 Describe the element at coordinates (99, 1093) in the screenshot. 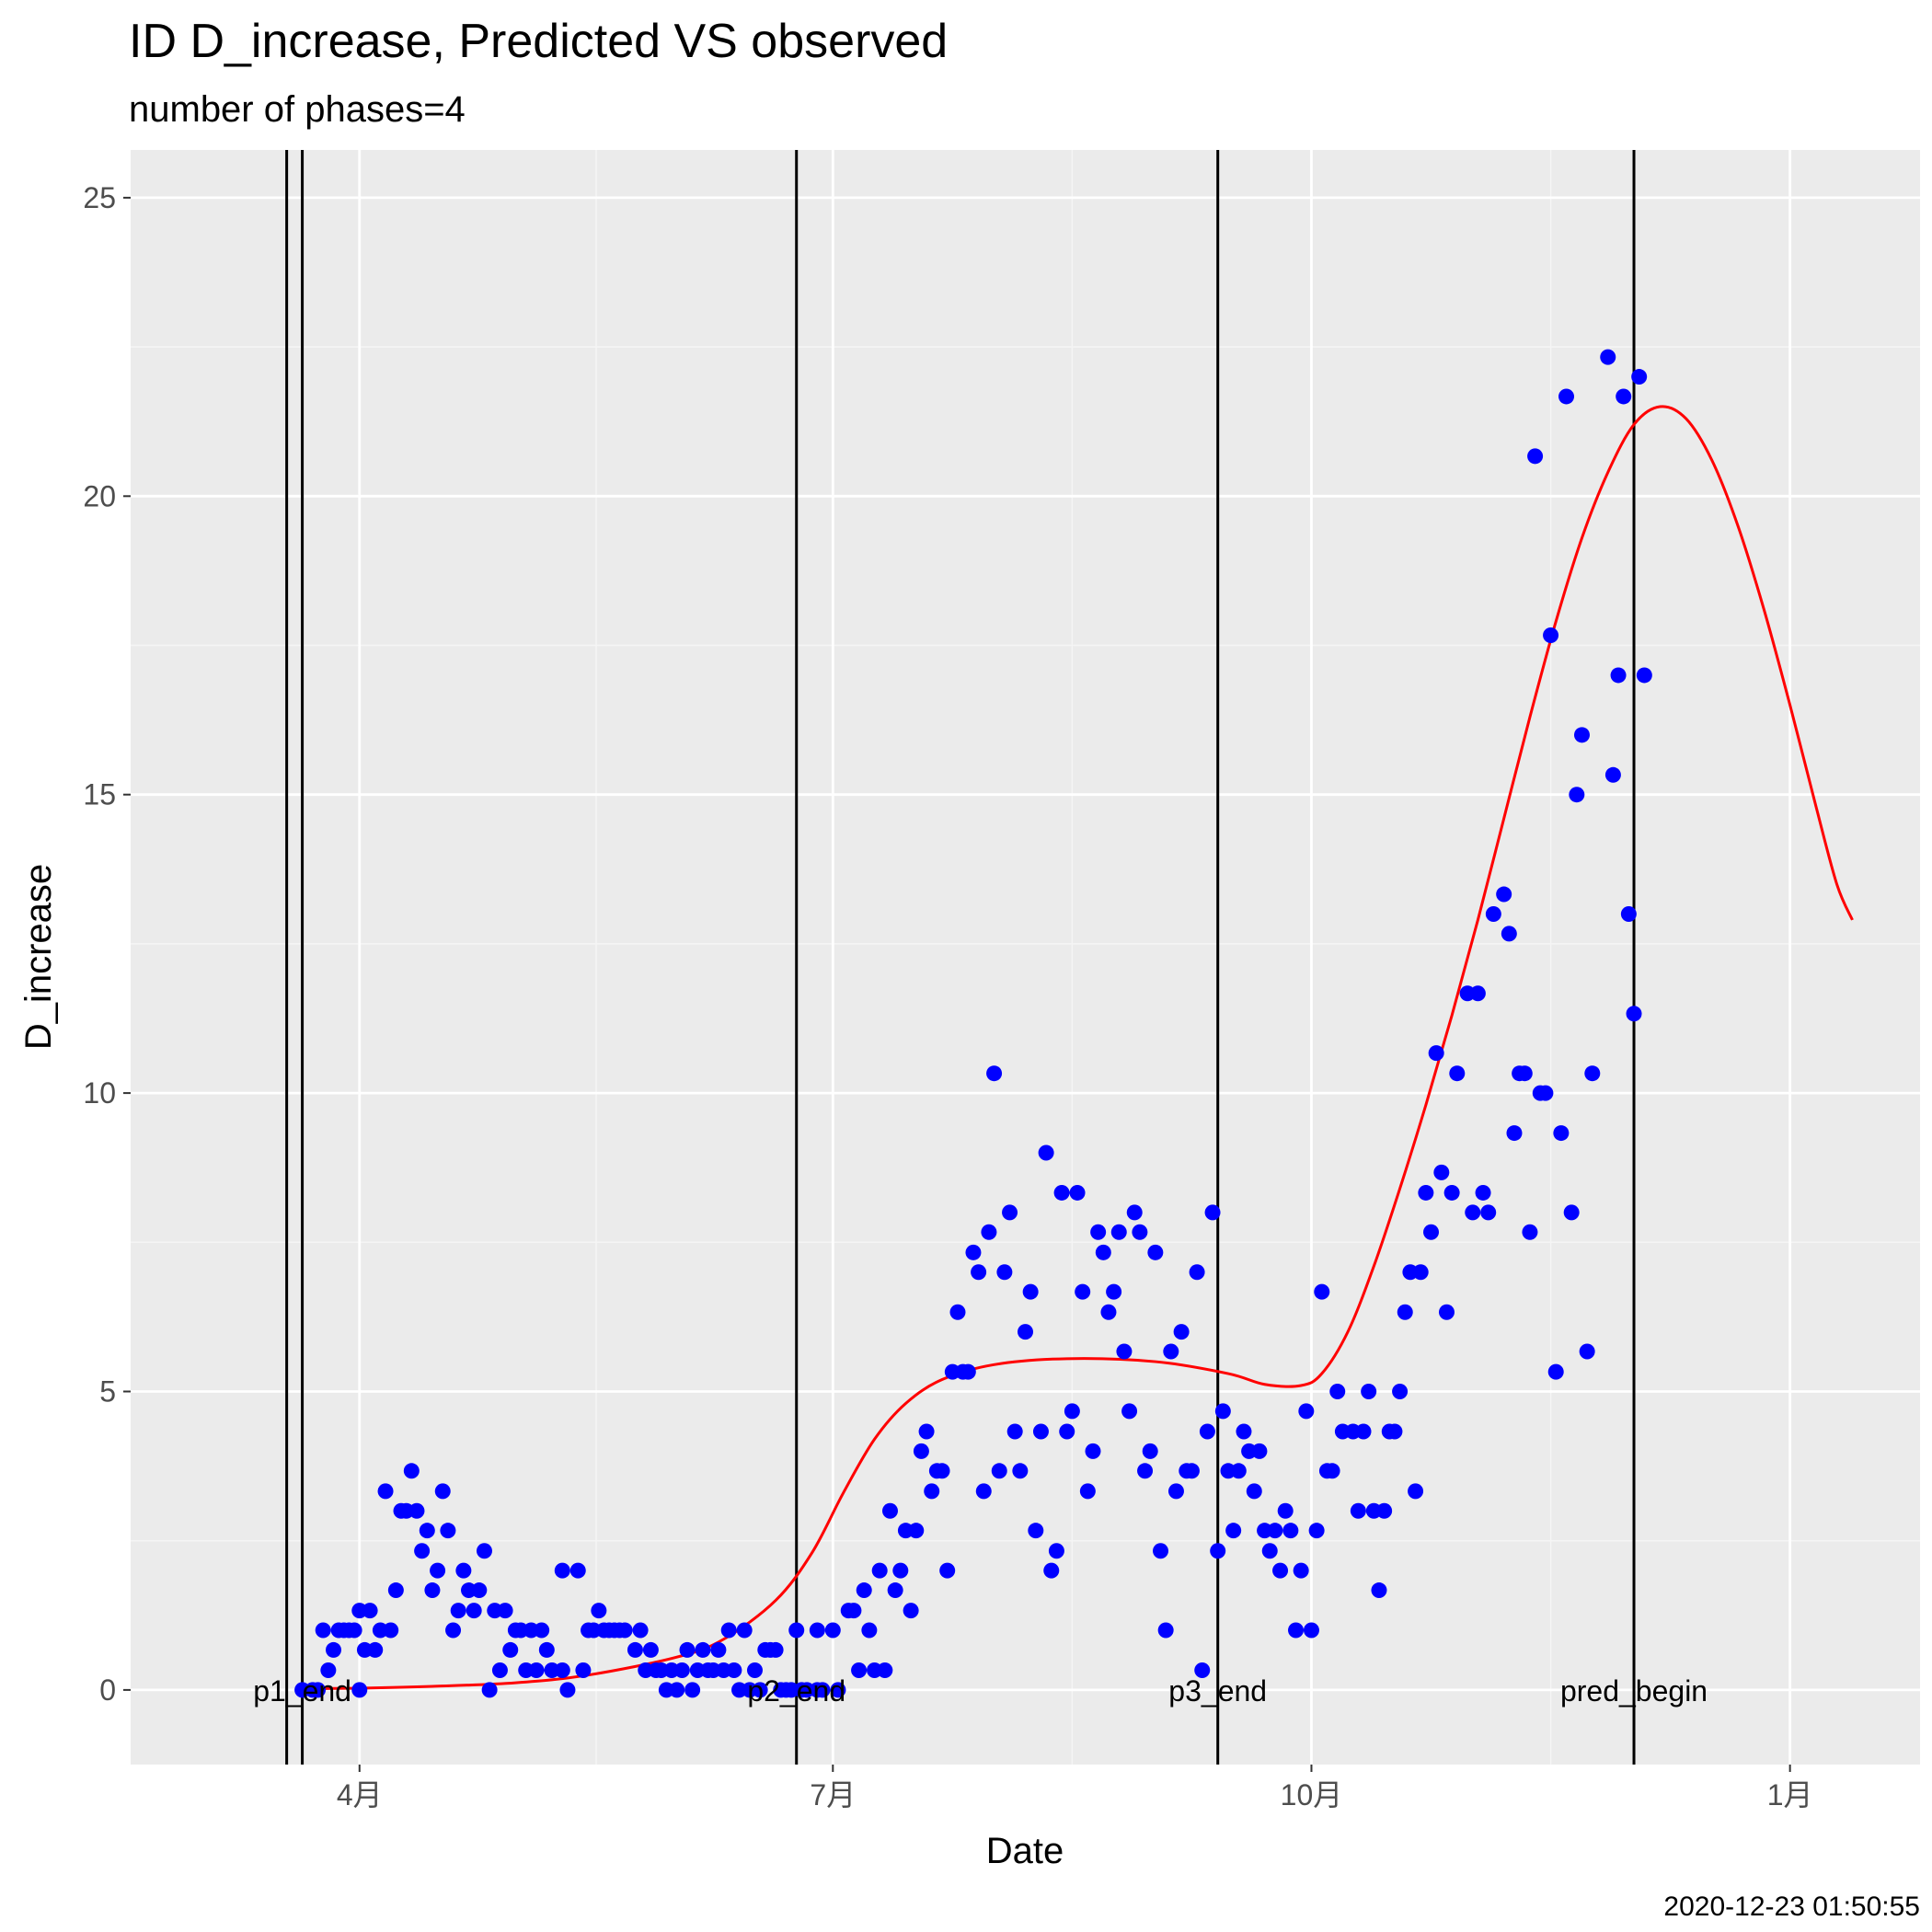

I see `y-tick-label: 10` at that location.